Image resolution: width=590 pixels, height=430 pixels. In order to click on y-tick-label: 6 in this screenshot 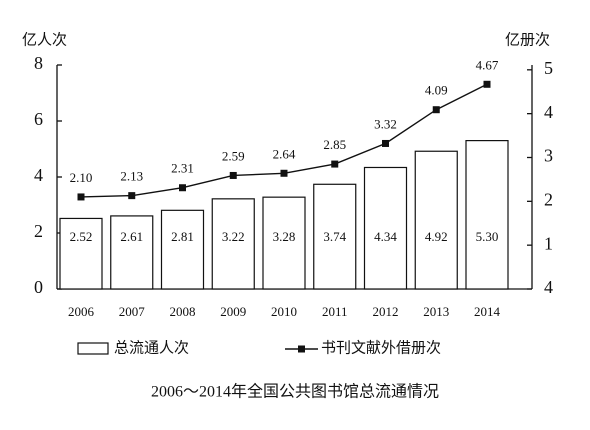, I will do `click(38, 119)`.